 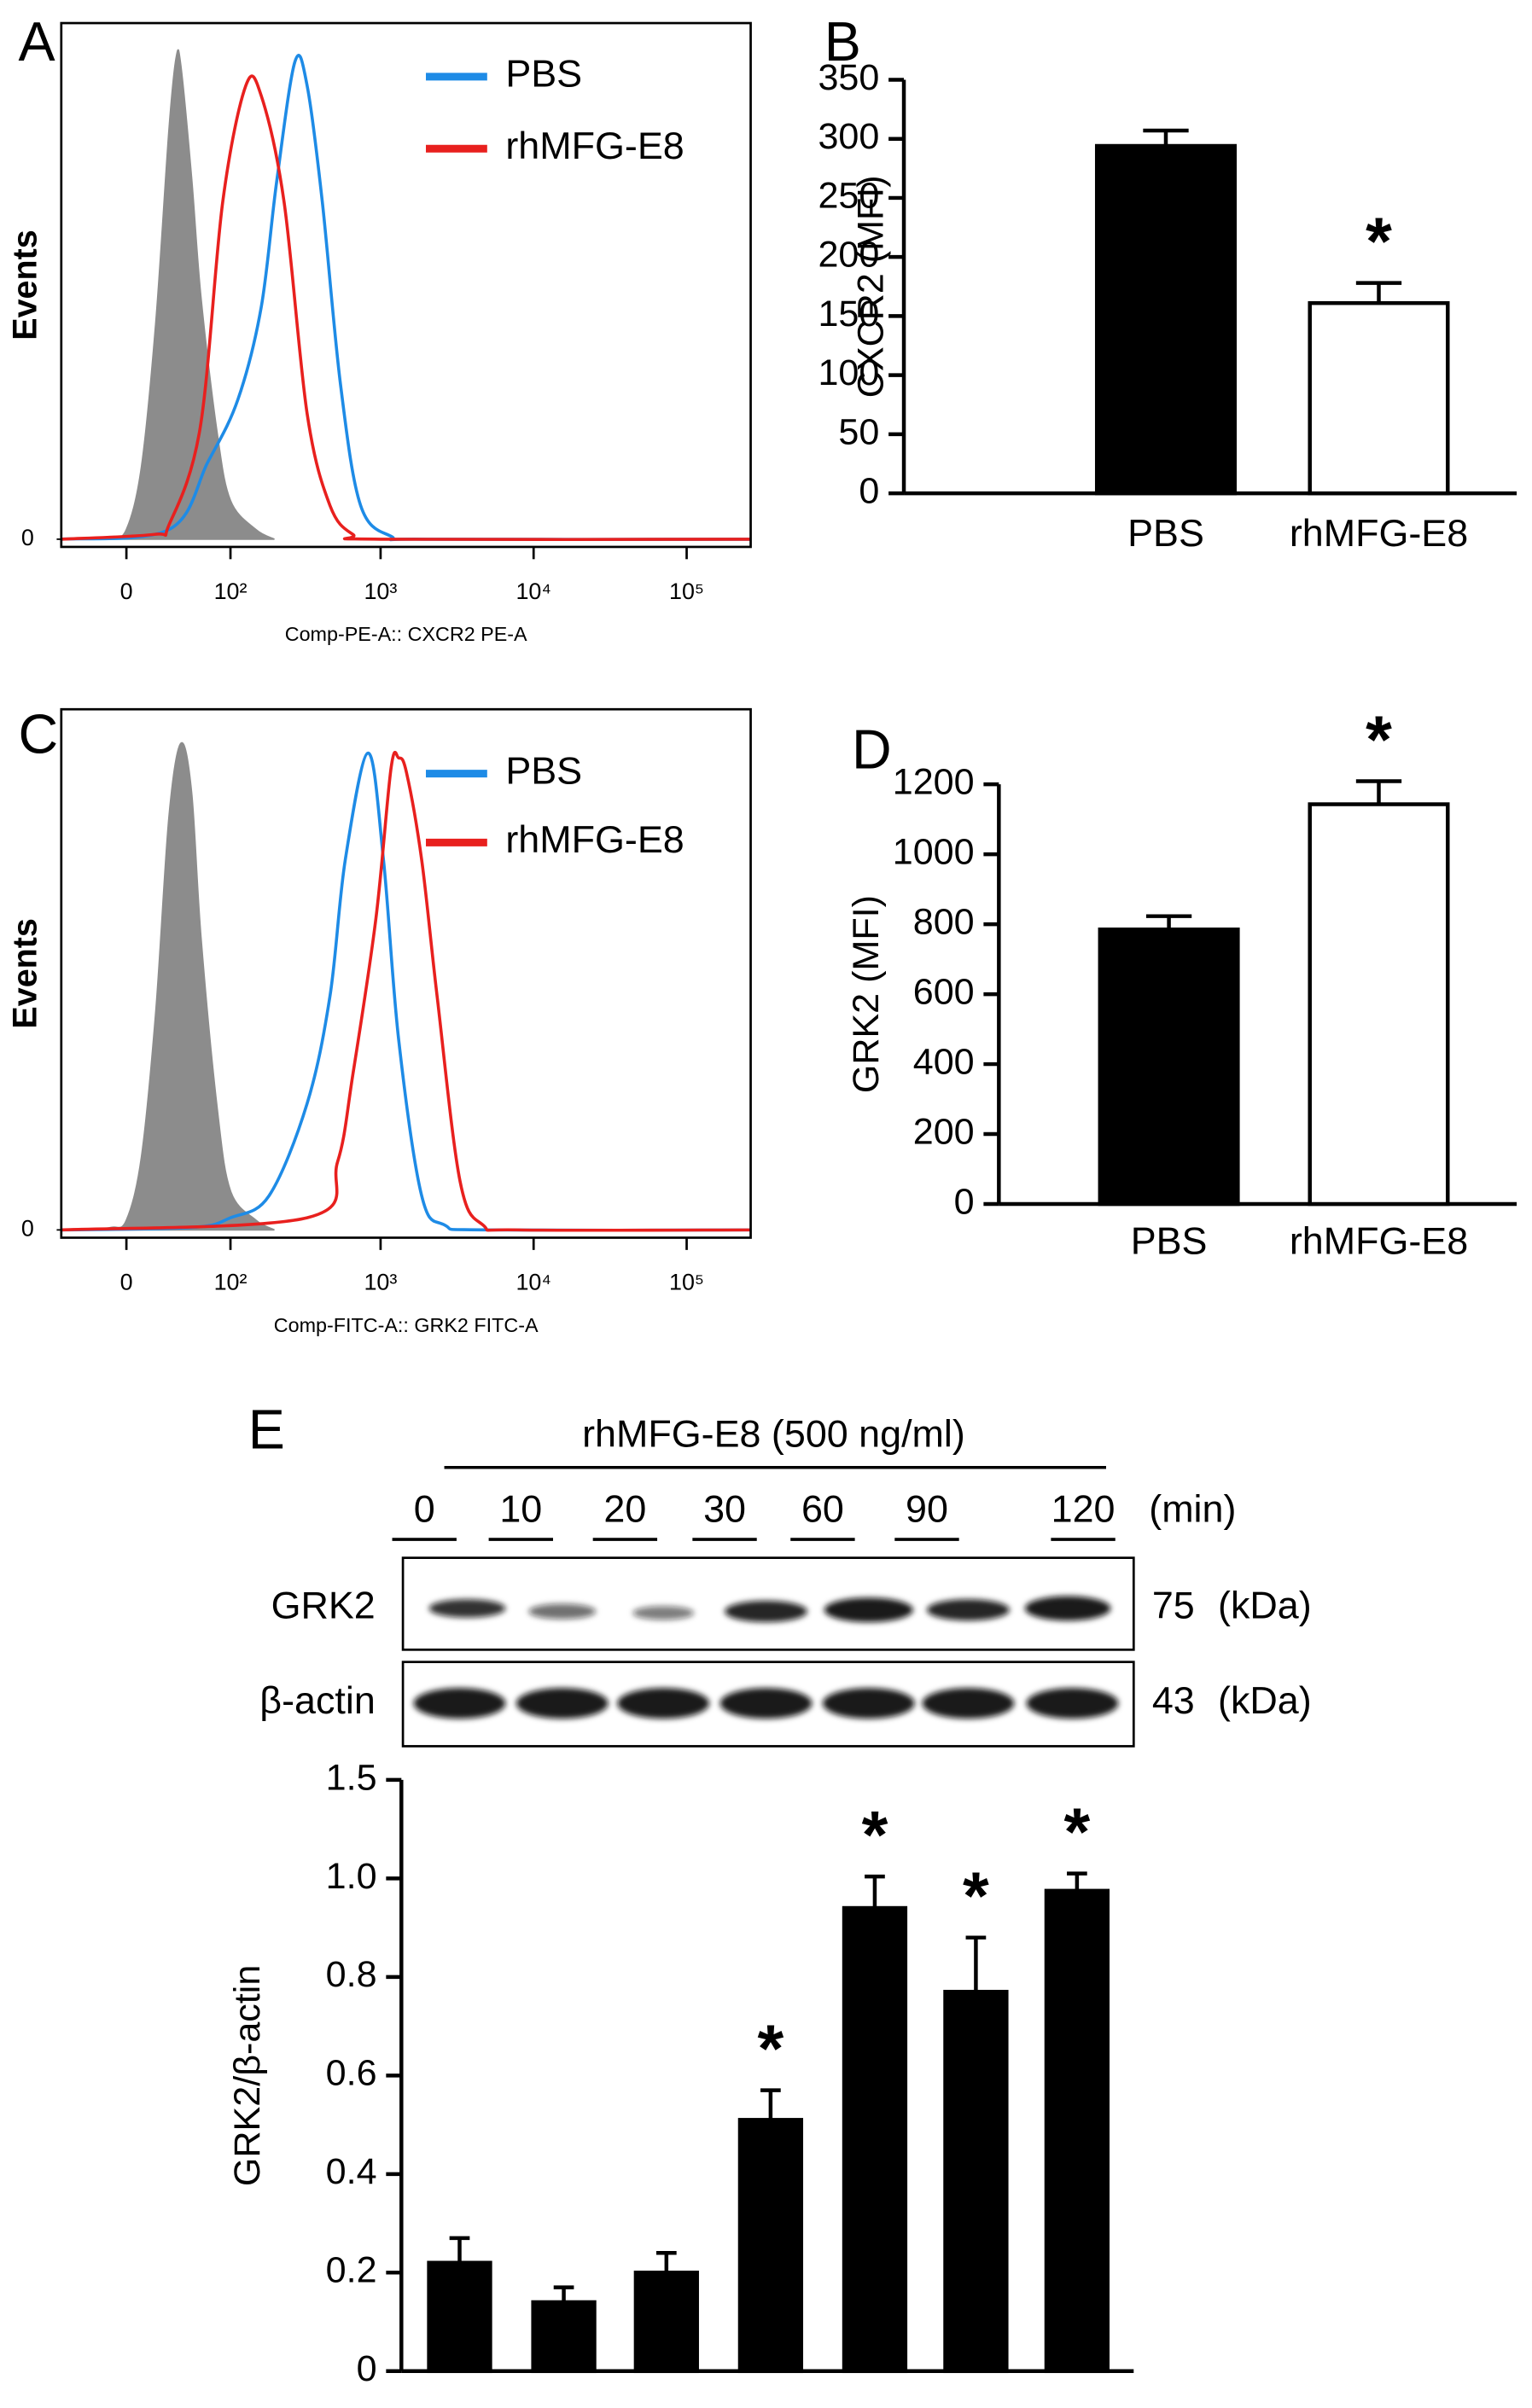 I want to click on y-tick-label: 1.0, so click(x=351, y=1876).